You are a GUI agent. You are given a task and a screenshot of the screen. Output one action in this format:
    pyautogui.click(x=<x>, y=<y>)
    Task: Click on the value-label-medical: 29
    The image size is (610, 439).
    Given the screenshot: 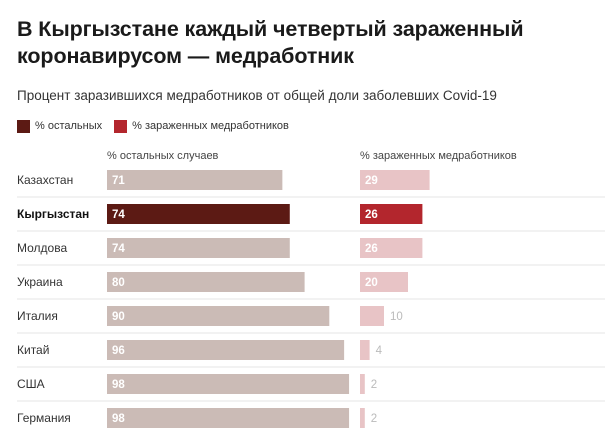 What is the action you would take?
    pyautogui.click(x=371, y=181)
    